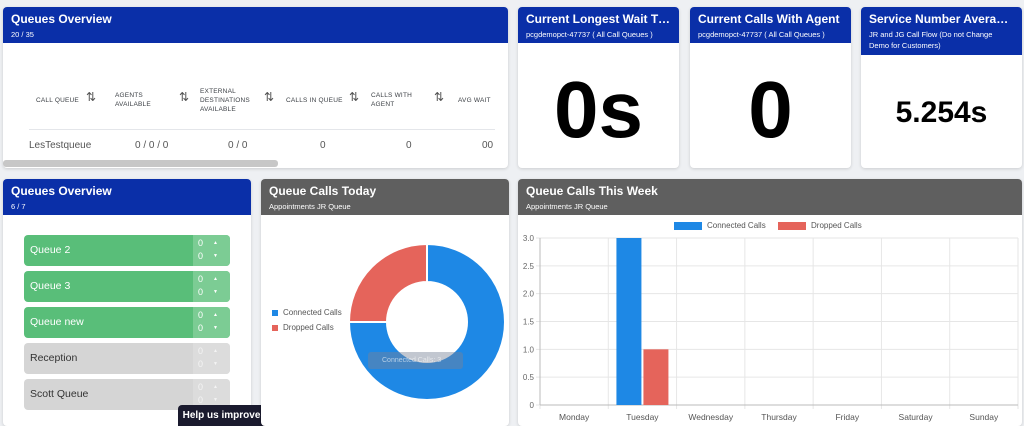 The width and height of the screenshot is (1024, 426). I want to click on queue-item: Reception 0 ▲ 0 ▼, so click(127, 358).